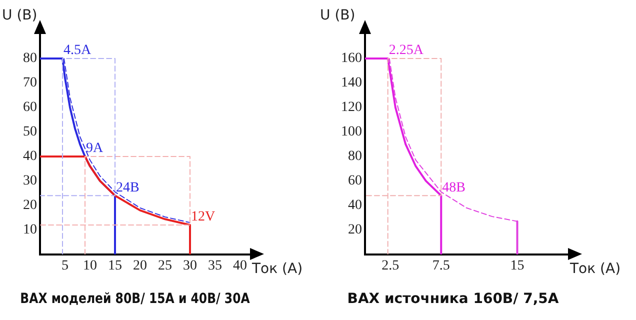 This screenshot has height=320, width=636. Describe the element at coordinates (203, 217) in the screenshot. I see `annotation: 12V` at that location.